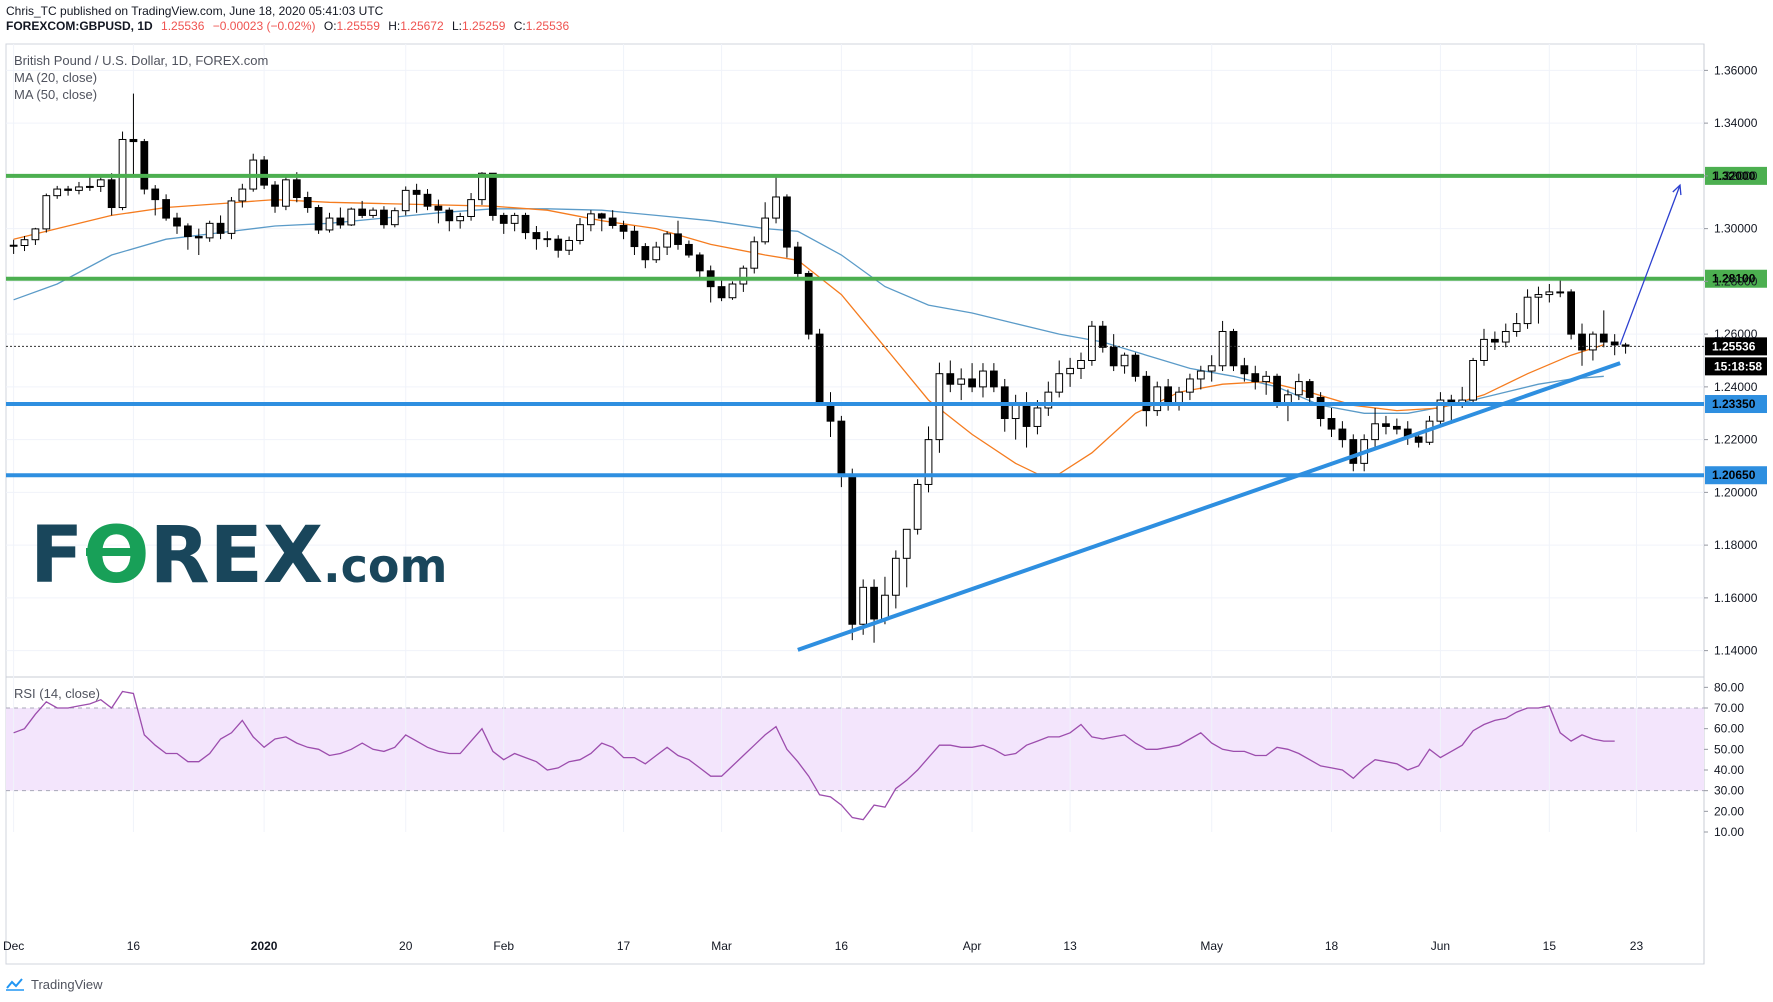 The width and height of the screenshot is (1773, 1002). What do you see at coordinates (57, 693) in the screenshot?
I see `rsi-legend: RSI (14, close)` at bounding box center [57, 693].